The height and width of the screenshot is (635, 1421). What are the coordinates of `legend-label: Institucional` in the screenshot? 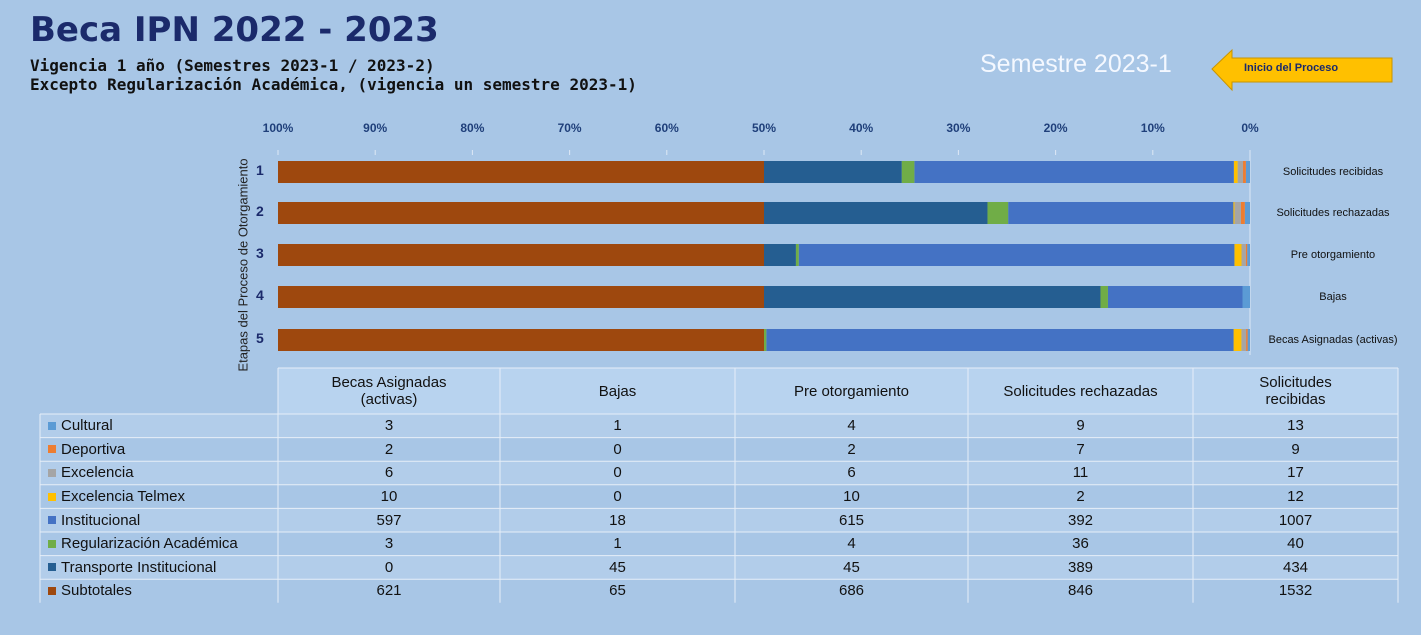 It's located at (101, 520).